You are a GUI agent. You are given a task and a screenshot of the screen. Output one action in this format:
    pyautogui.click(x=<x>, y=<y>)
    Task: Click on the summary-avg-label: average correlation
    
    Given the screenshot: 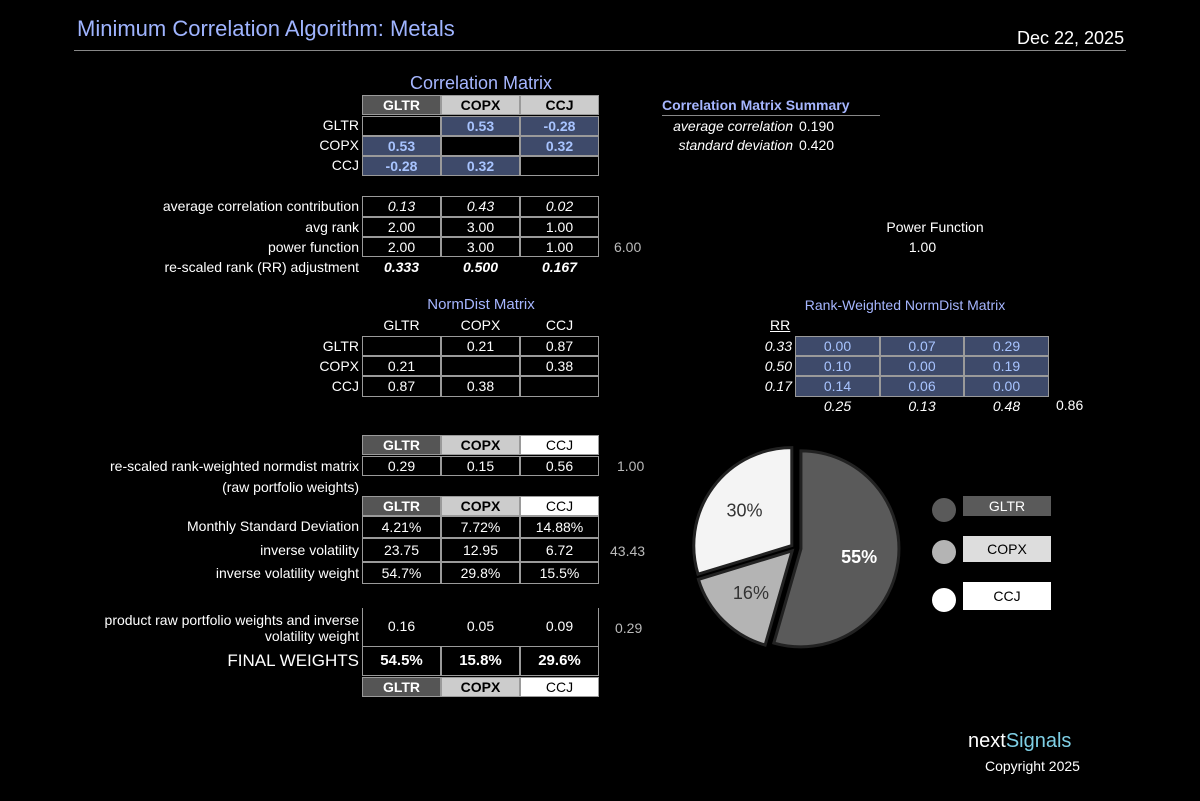 What is the action you would take?
    pyautogui.click(x=733, y=126)
    